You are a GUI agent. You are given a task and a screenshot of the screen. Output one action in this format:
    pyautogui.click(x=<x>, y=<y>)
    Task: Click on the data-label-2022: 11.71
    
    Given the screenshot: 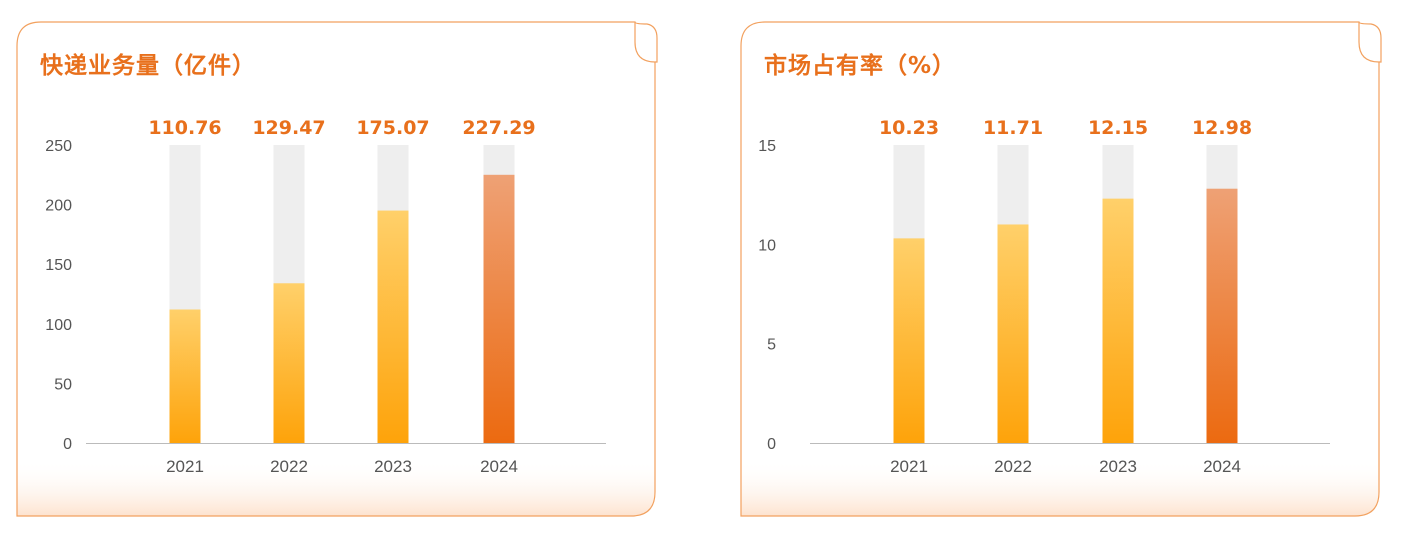 What is the action you would take?
    pyautogui.click(x=1013, y=128)
    